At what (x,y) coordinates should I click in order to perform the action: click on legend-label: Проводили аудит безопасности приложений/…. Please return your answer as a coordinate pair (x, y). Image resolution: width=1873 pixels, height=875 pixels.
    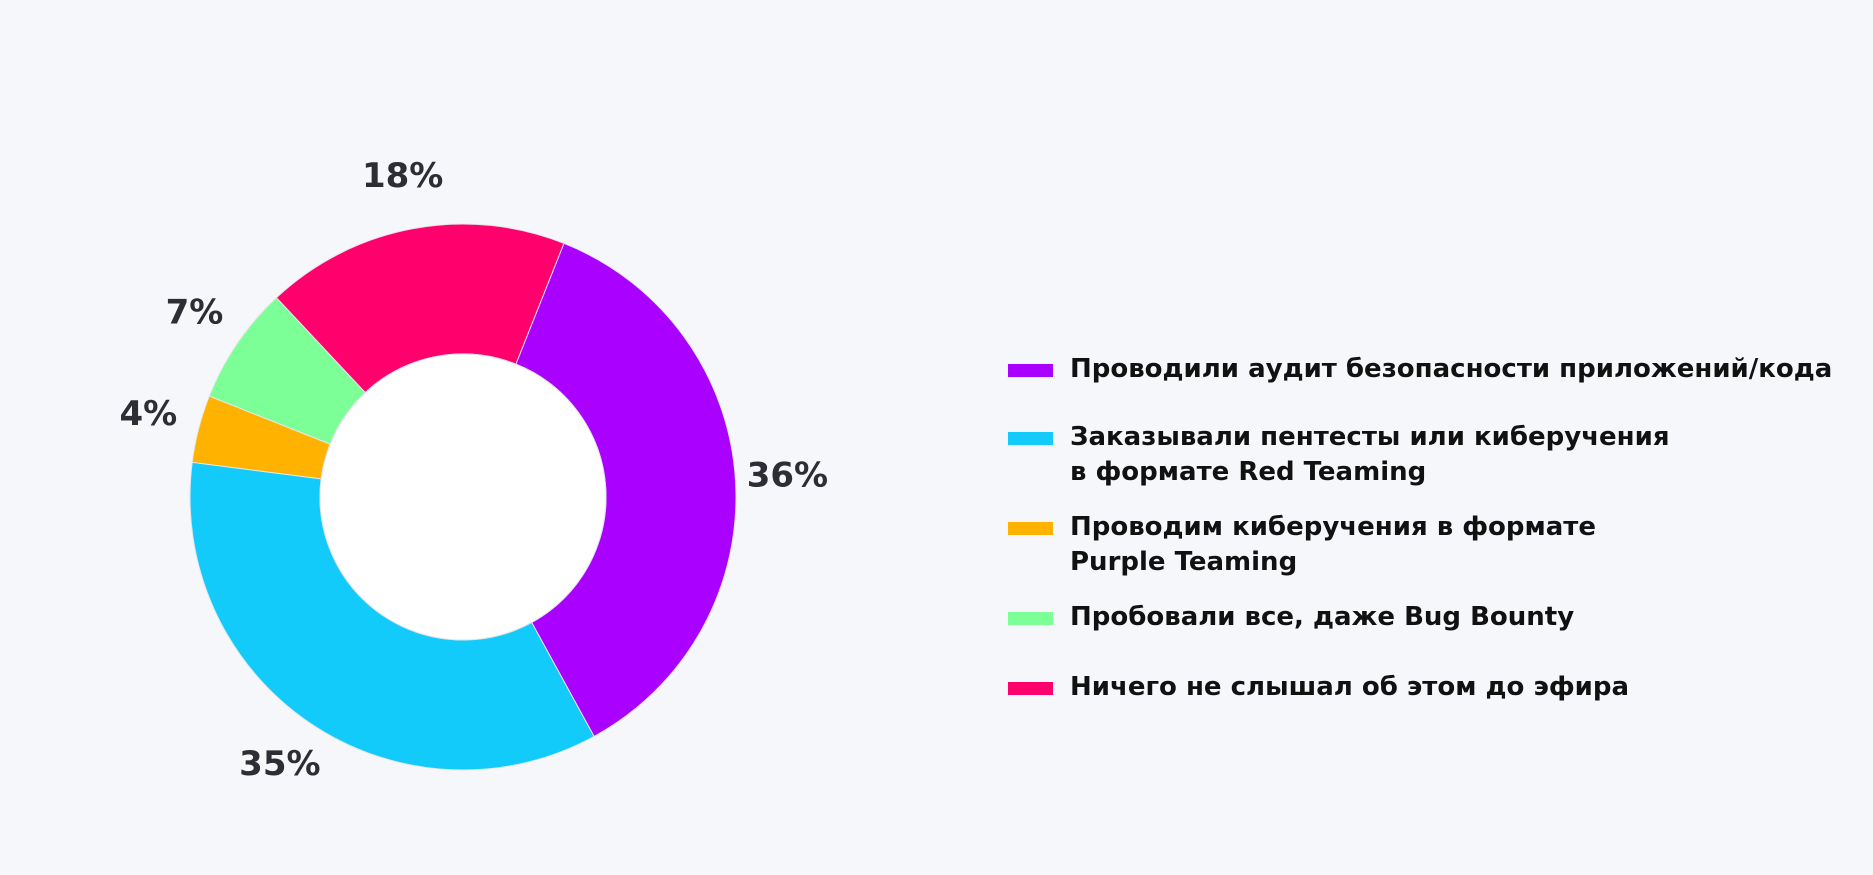
    Looking at the image, I should click on (1451, 369).